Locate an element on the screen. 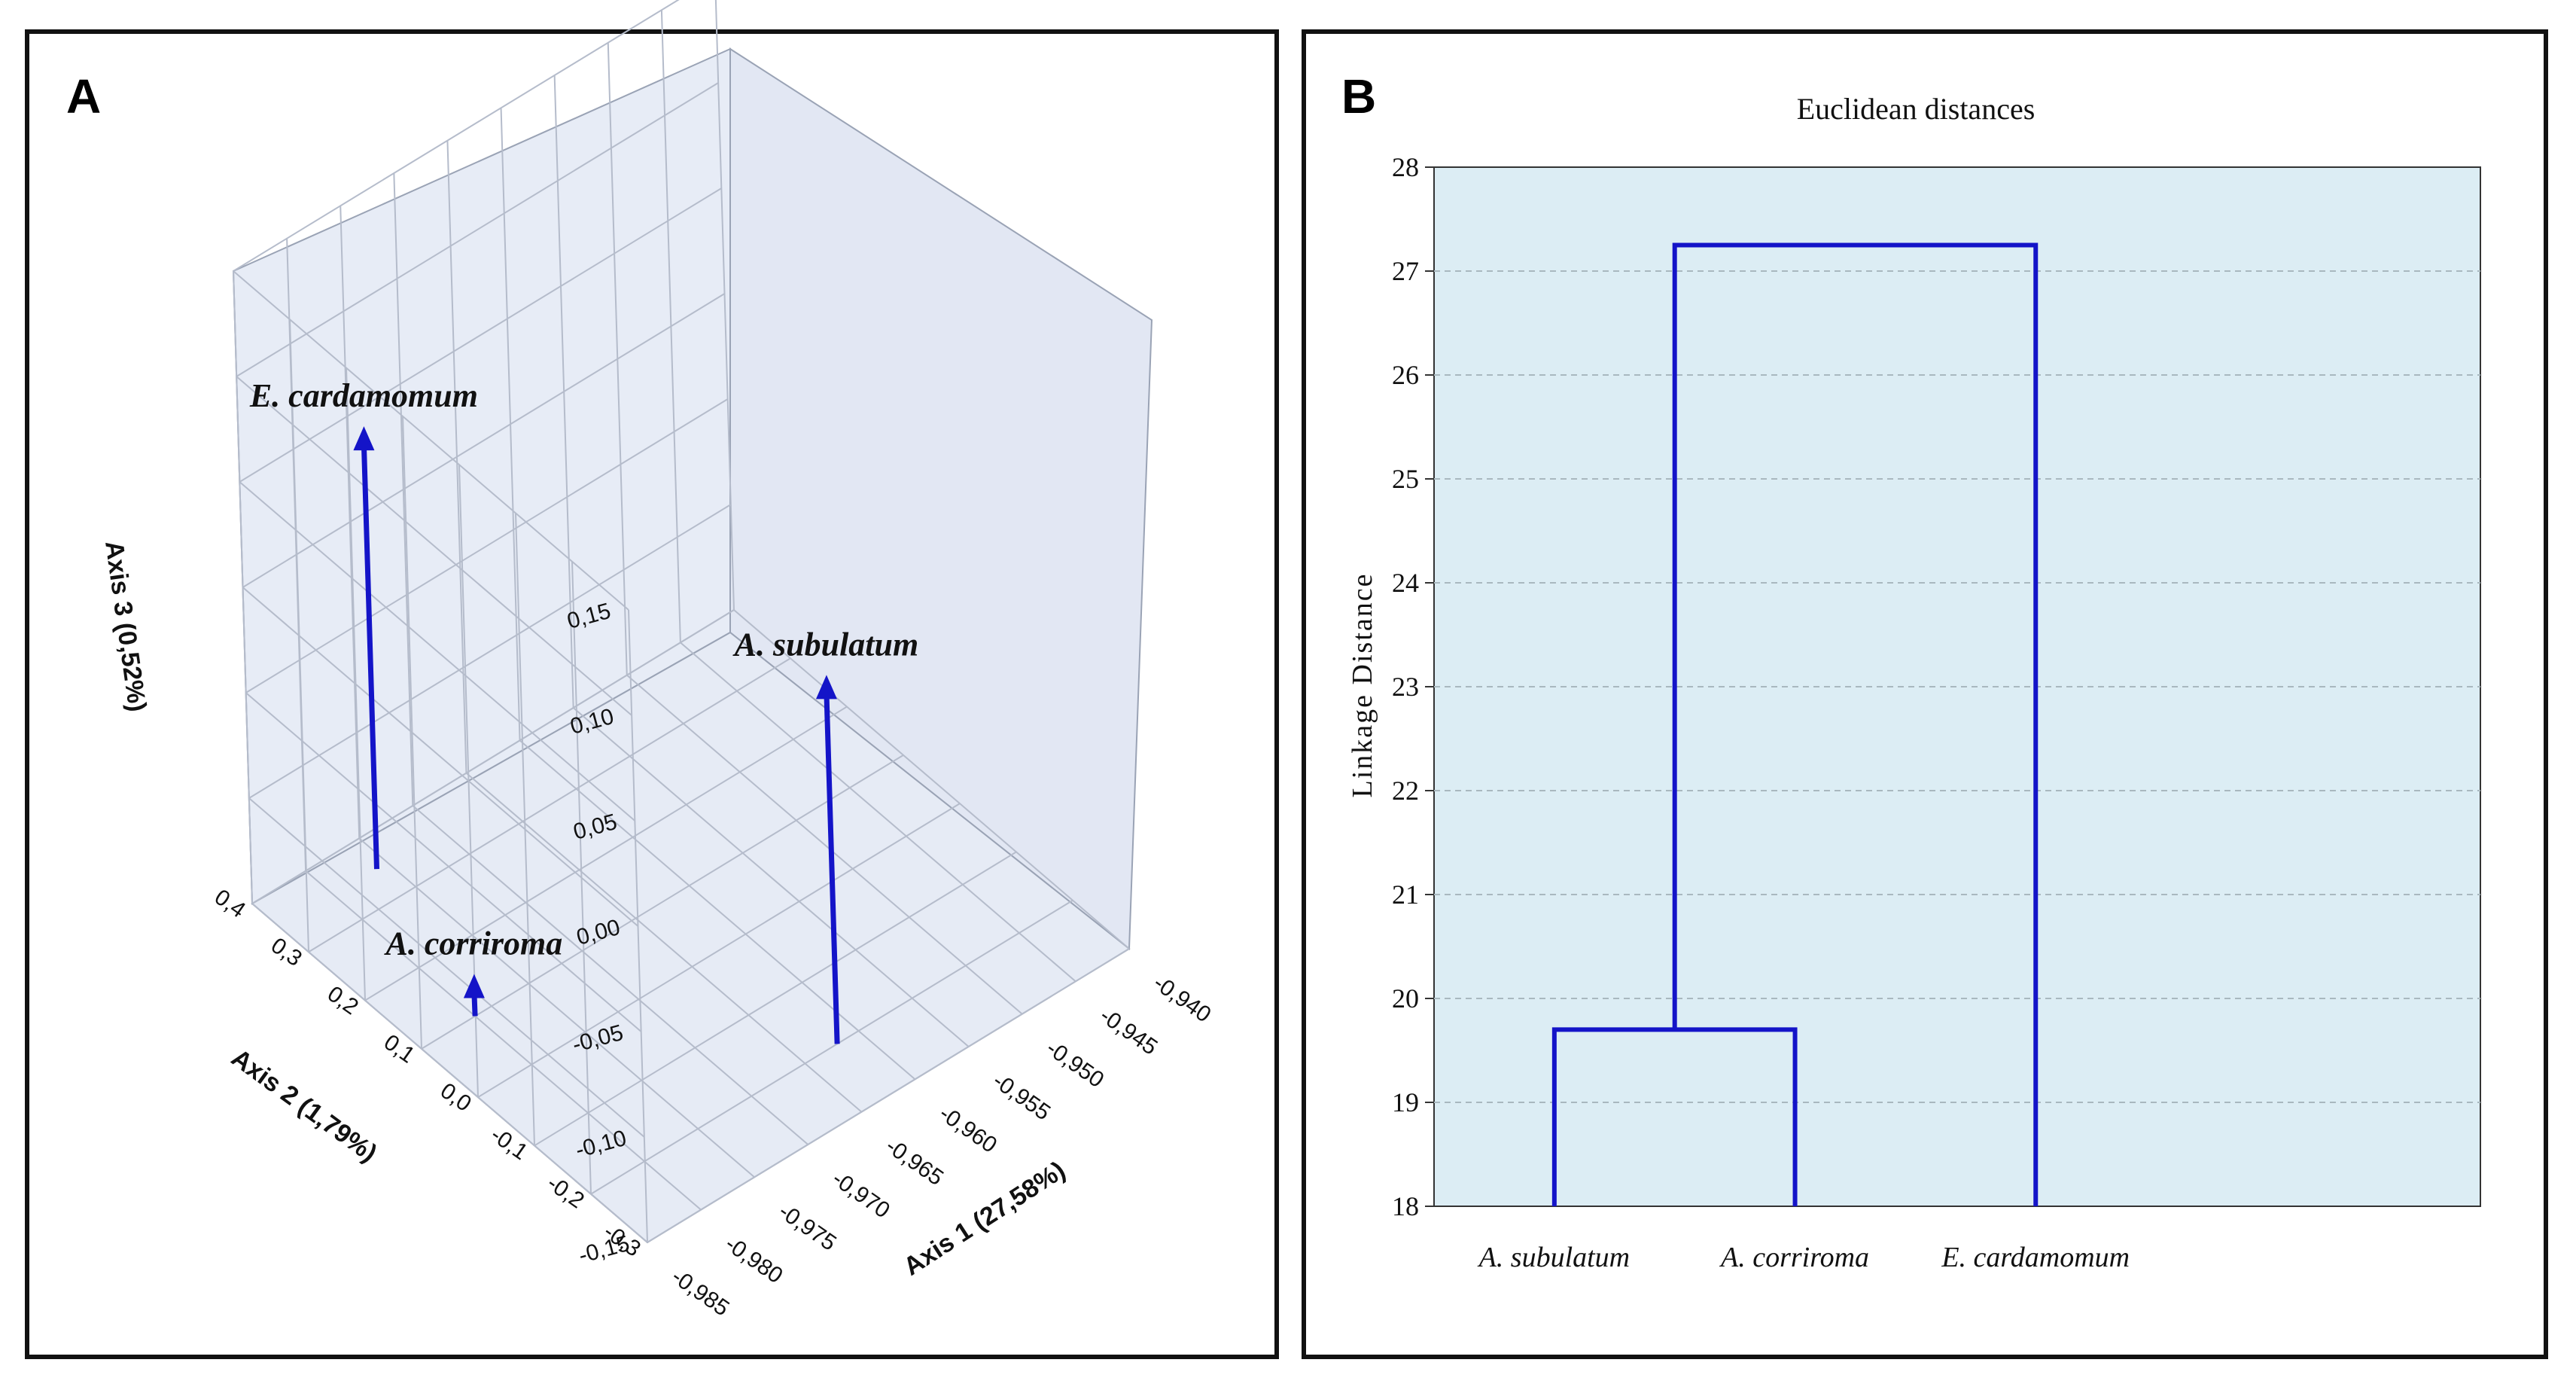 This screenshot has height=1390, width=2576. y-tick-label: 20 is located at coordinates (1406, 998).